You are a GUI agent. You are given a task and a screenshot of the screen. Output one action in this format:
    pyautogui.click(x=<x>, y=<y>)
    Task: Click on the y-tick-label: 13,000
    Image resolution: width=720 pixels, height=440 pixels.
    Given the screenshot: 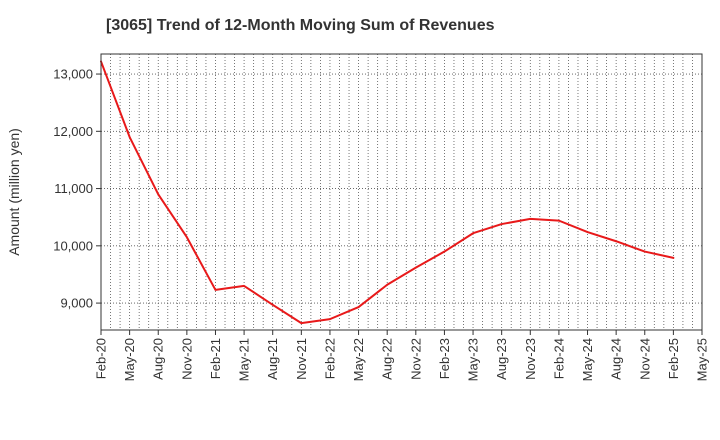 What is the action you would take?
    pyautogui.click(x=73, y=74)
    